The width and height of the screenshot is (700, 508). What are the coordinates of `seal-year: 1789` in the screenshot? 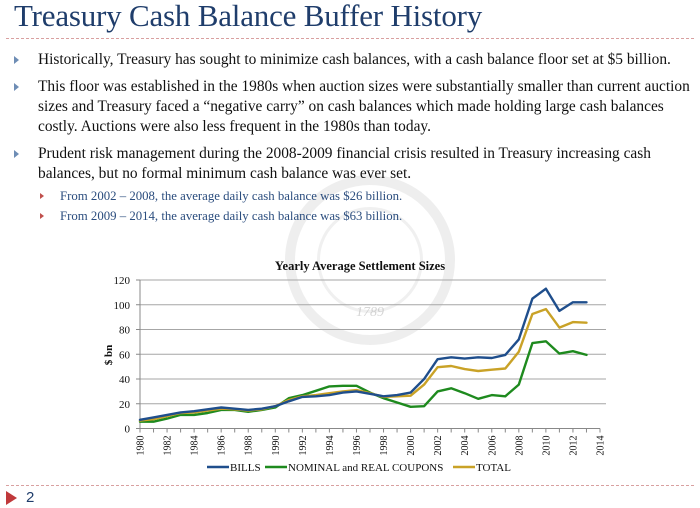 It's located at (370, 312).